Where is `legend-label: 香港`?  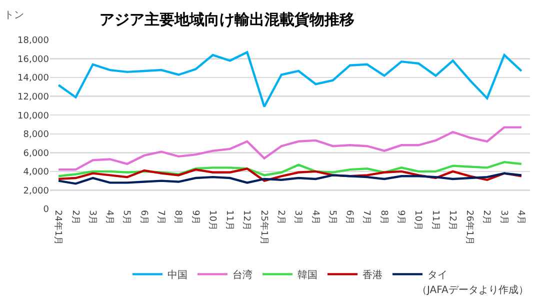
legend-label: 香港 is located at coordinates (372, 275).